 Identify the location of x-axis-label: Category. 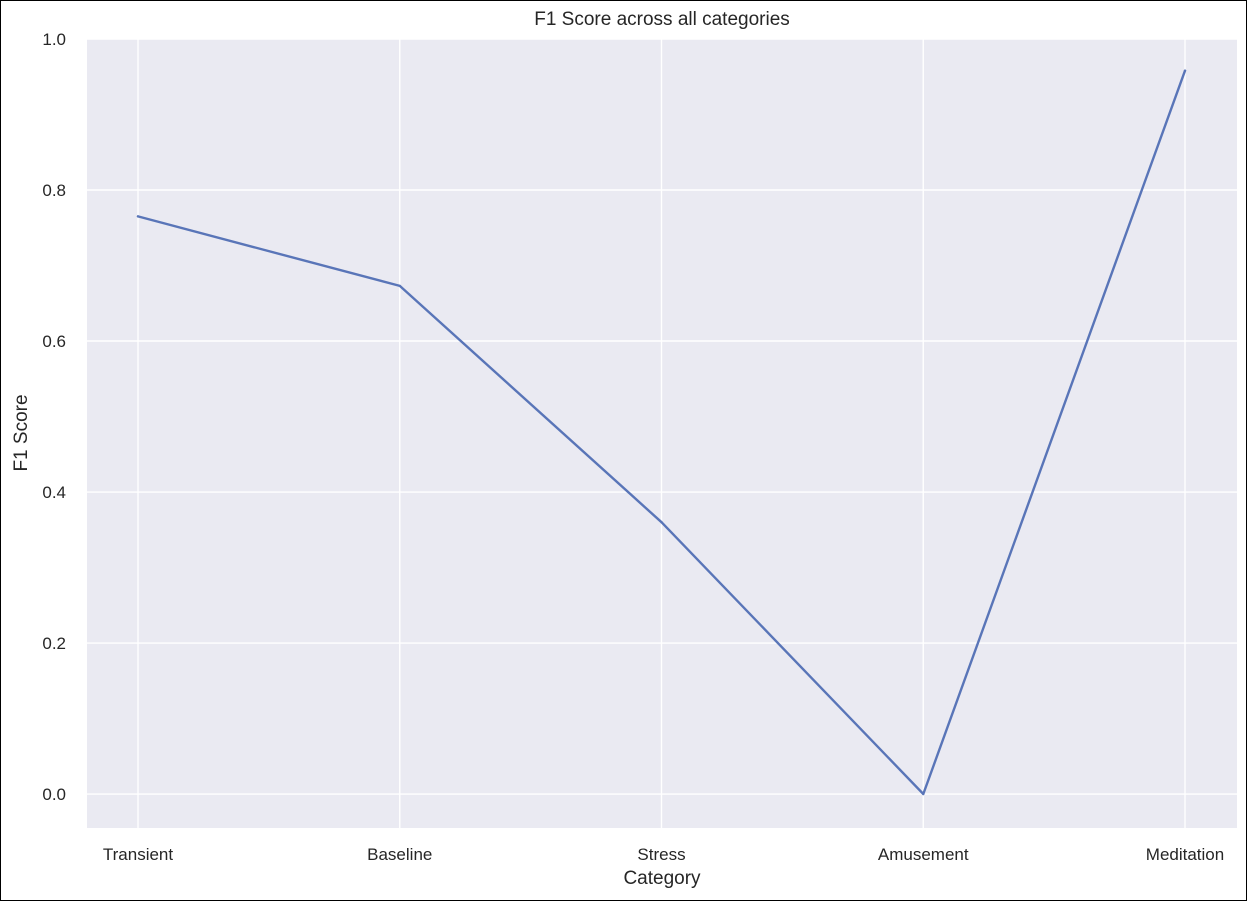
(662, 878).